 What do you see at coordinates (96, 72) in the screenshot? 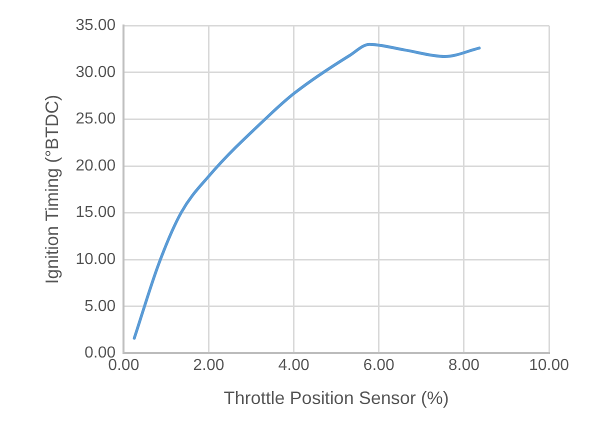
I see `y-tick-label: 30.00` at bounding box center [96, 72].